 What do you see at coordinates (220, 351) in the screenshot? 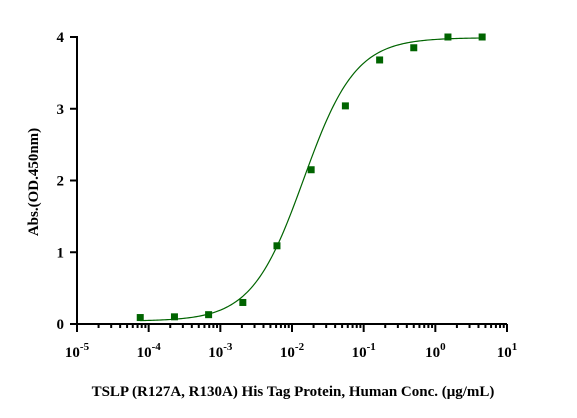
I see `x-tick-label: 10⁻³` at bounding box center [220, 351].